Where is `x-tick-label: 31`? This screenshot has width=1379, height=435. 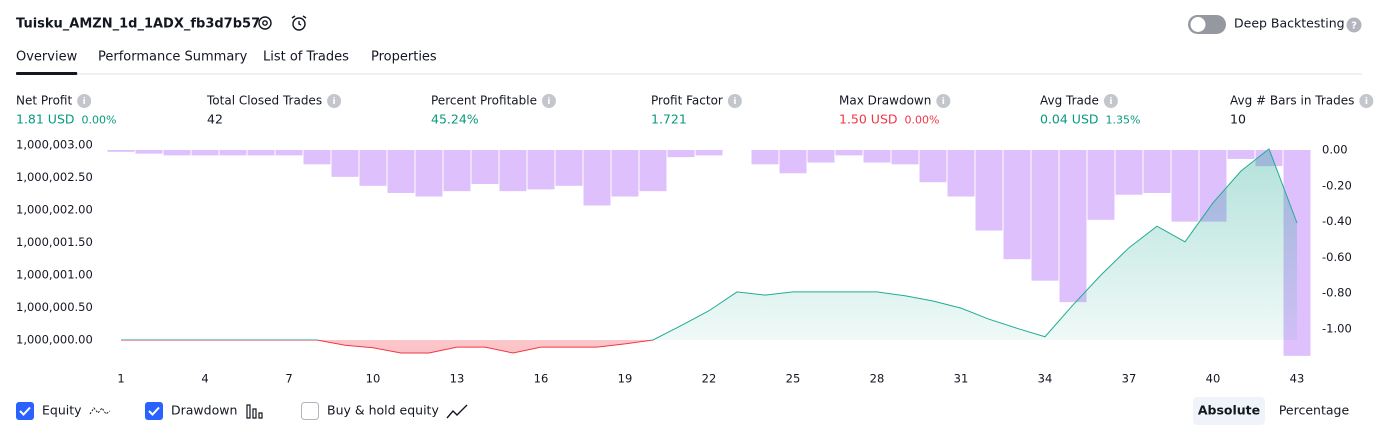 x-tick-label: 31 is located at coordinates (961, 379).